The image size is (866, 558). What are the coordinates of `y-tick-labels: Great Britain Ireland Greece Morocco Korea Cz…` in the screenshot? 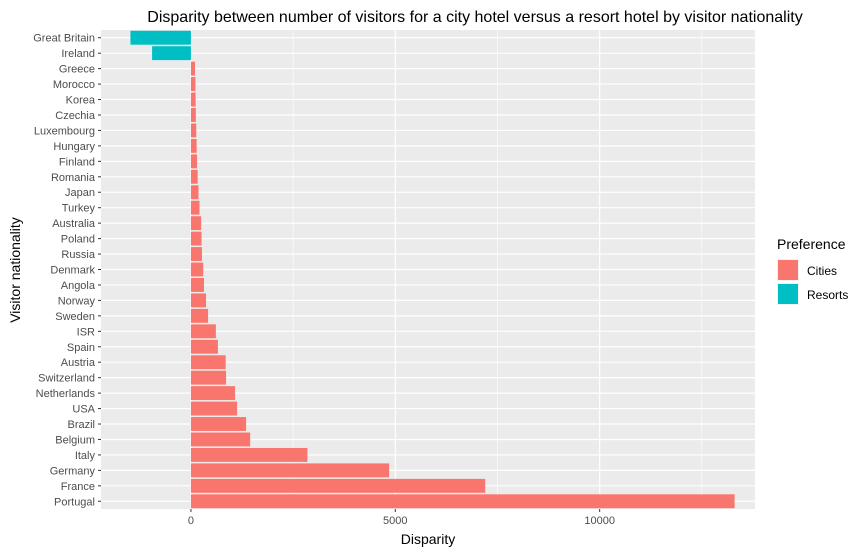 It's located at (67, 270).